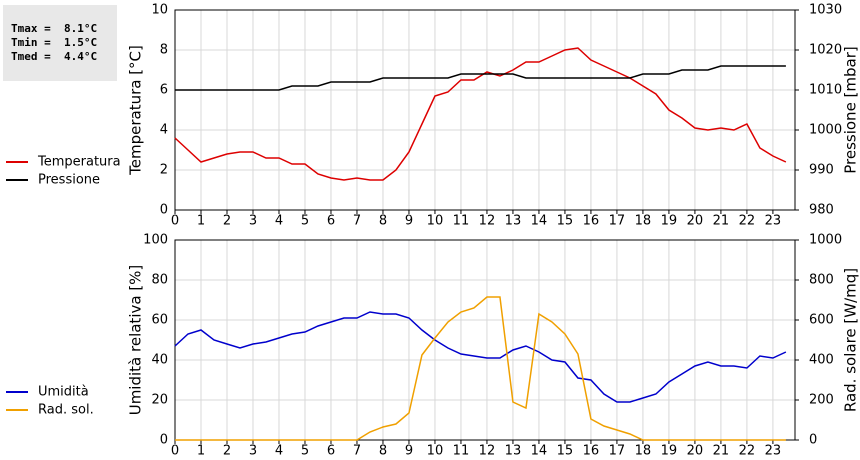 The width and height of the screenshot is (860, 460). Describe the element at coordinates (54, 42) in the screenshot. I see `stat: Tmin = 1.5°C` at that location.